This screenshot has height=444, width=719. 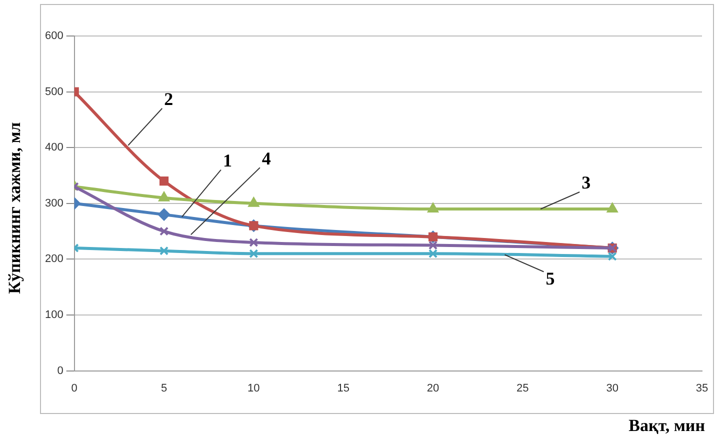 I want to click on y-axis-title: Кўпикнинг хажми, мл, so click(x=15, y=208).